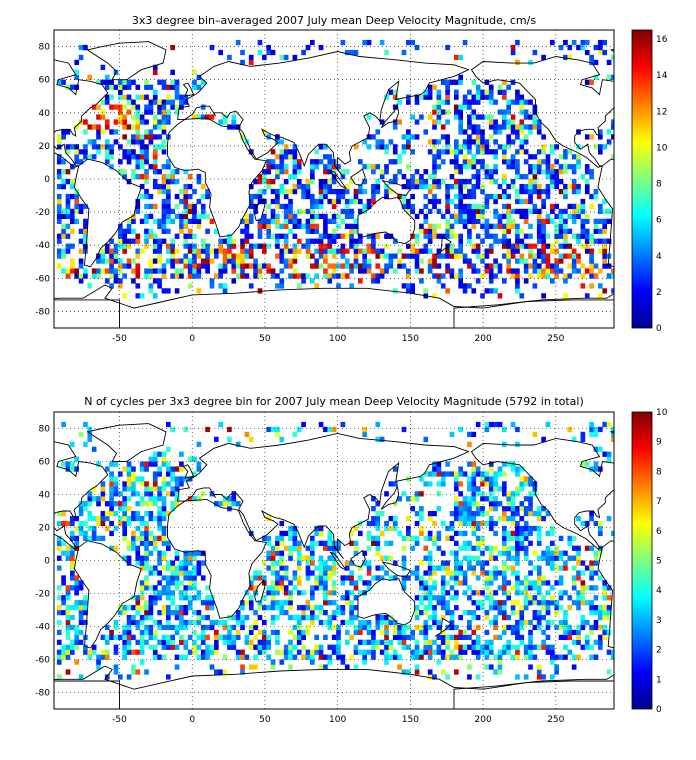 This screenshot has height=760, width=696. I want to click on coastline, so click(396, 569).